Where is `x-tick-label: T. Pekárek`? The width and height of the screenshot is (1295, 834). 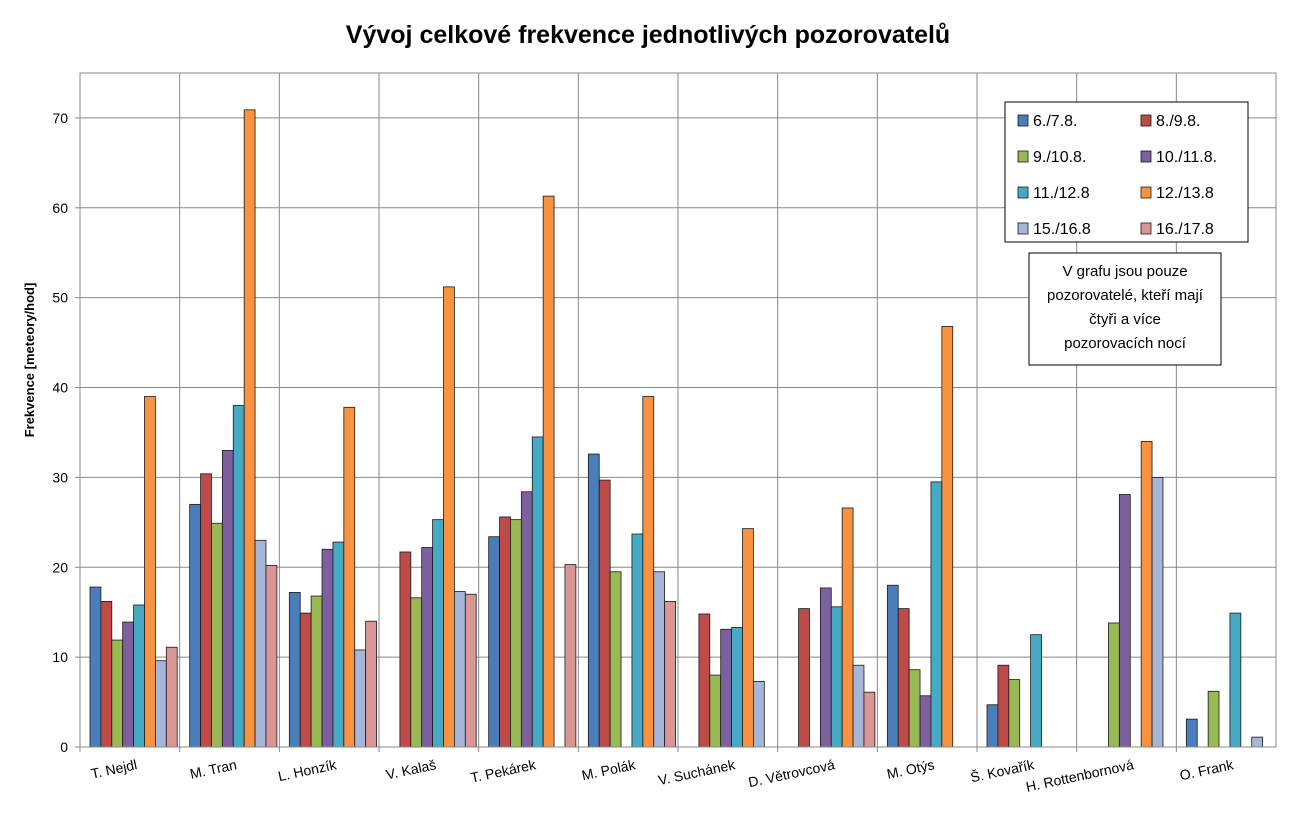
x-tick-label: T. Pekárek is located at coordinates (503, 771).